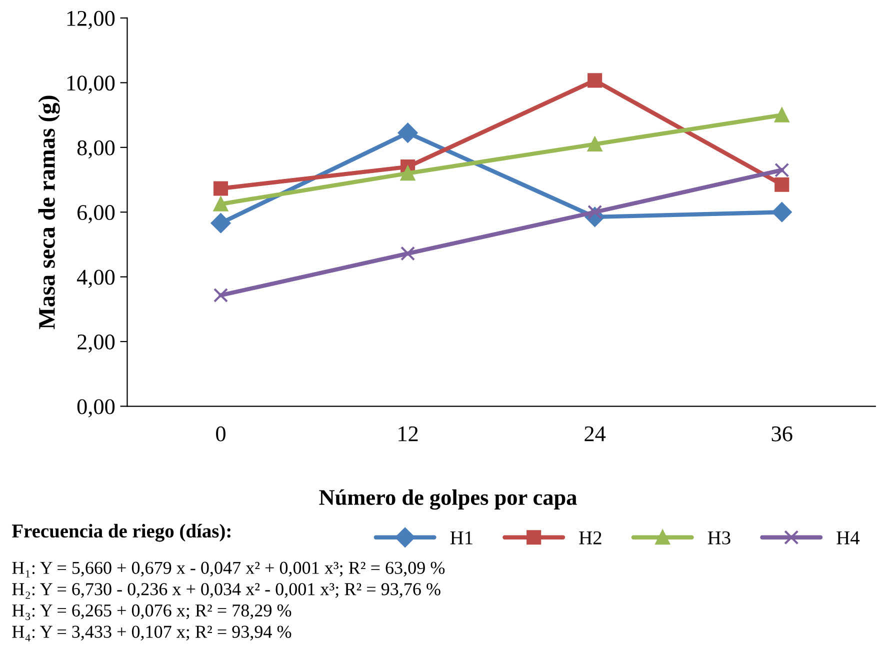 The width and height of the screenshot is (896, 666). I want to click on x-tick-label: 0, so click(221, 434).